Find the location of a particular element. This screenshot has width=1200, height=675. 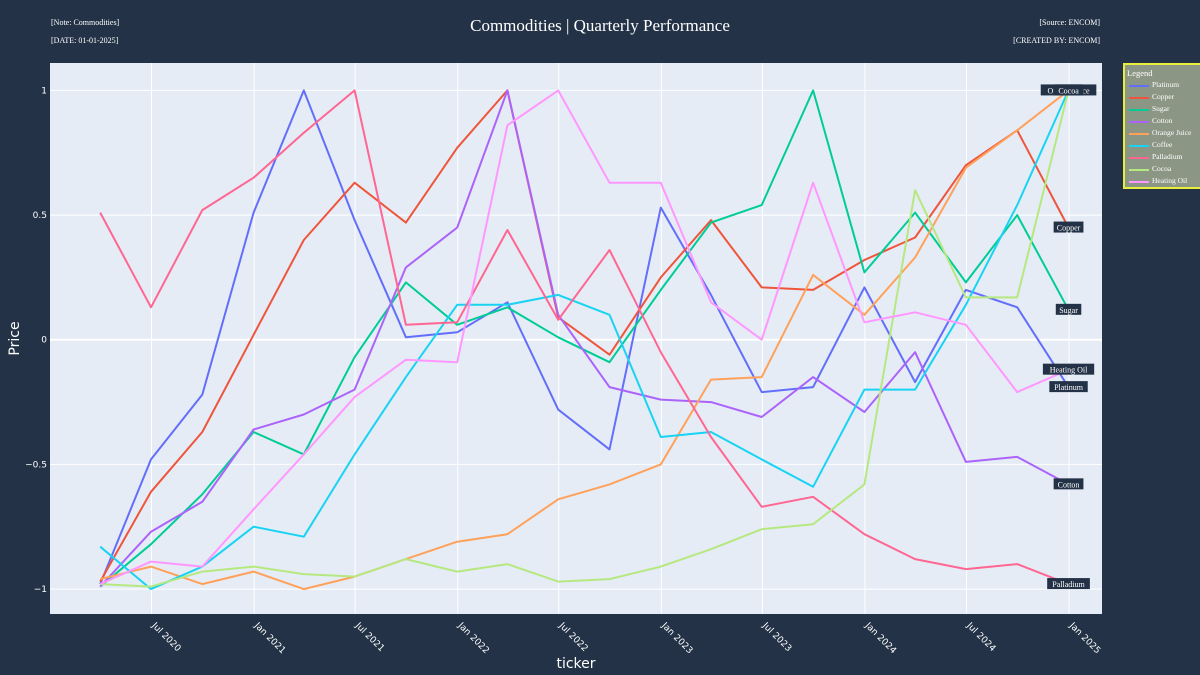

legend-label: Cocoa is located at coordinates (1162, 168).